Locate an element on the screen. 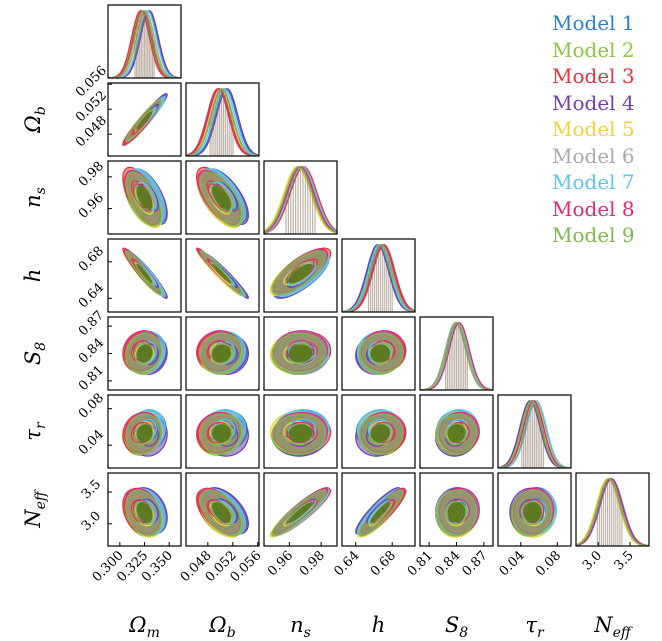 The width and height of the screenshot is (662, 641). panel-n_s-vs-n_s is located at coordinates (300, 197).